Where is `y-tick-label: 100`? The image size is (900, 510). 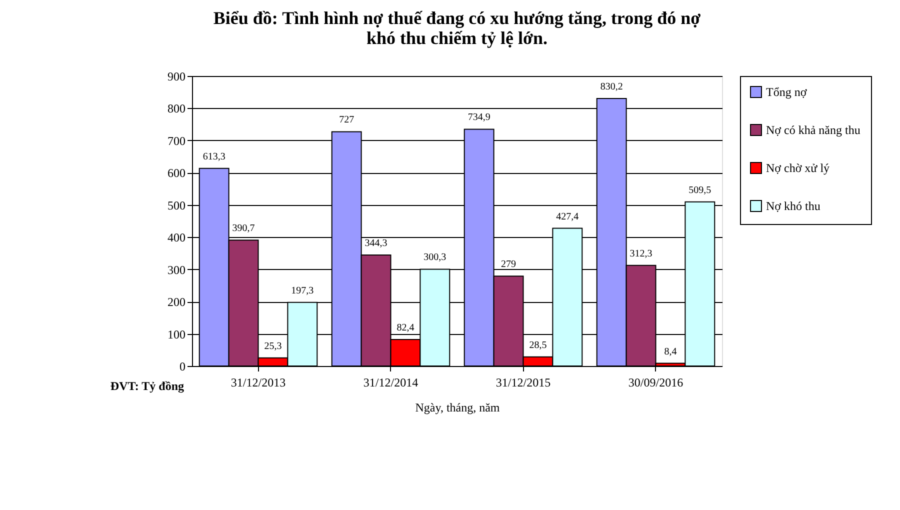 y-tick-label: 100 is located at coordinates (177, 334).